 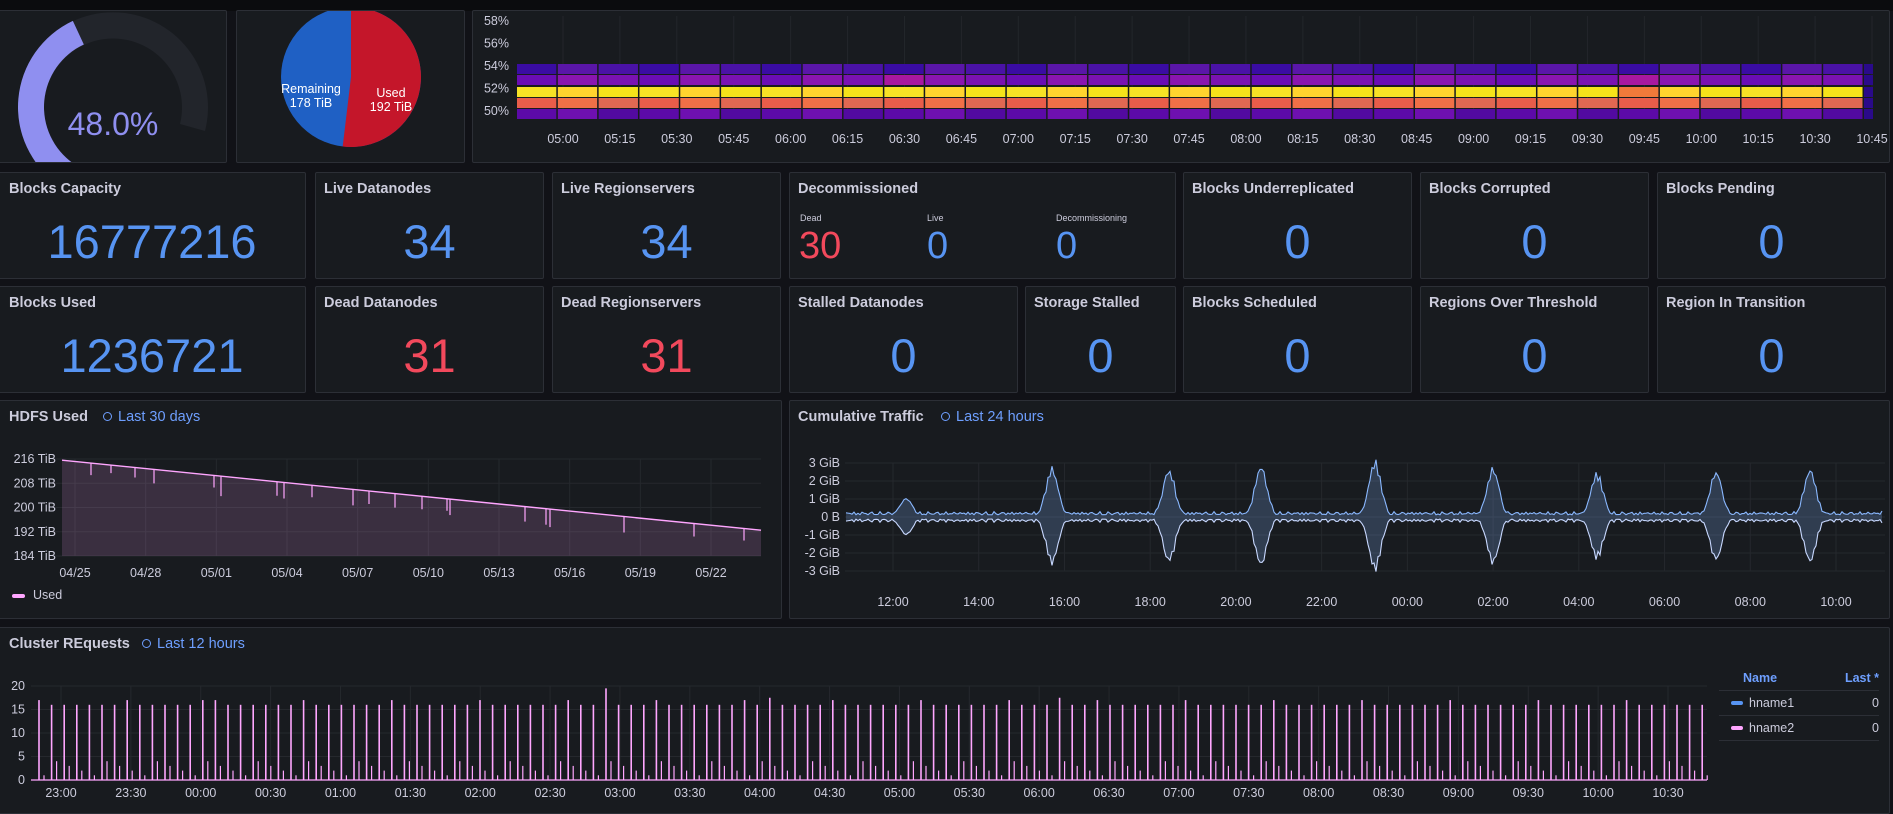 I want to click on requests-y-tick: 15, so click(x=18, y=710).